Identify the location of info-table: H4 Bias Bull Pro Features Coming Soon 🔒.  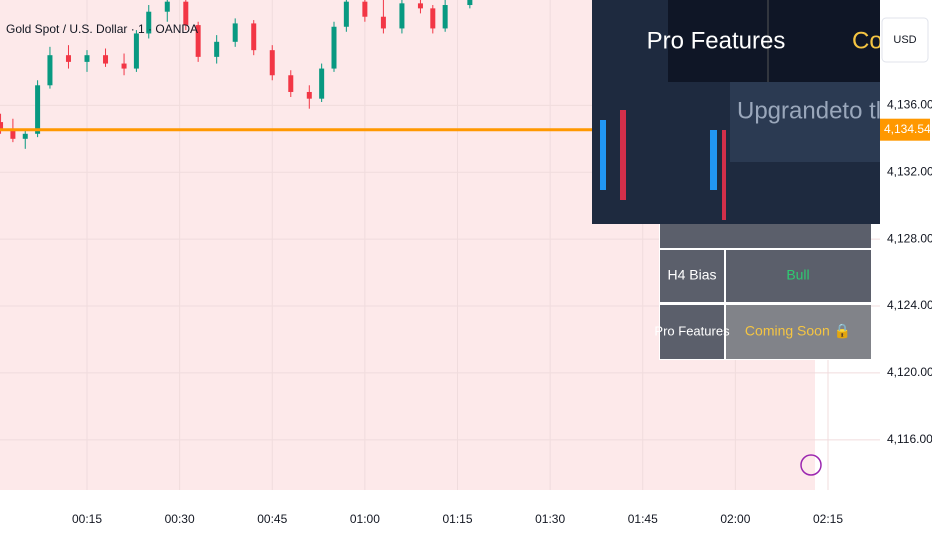
(762, 291).